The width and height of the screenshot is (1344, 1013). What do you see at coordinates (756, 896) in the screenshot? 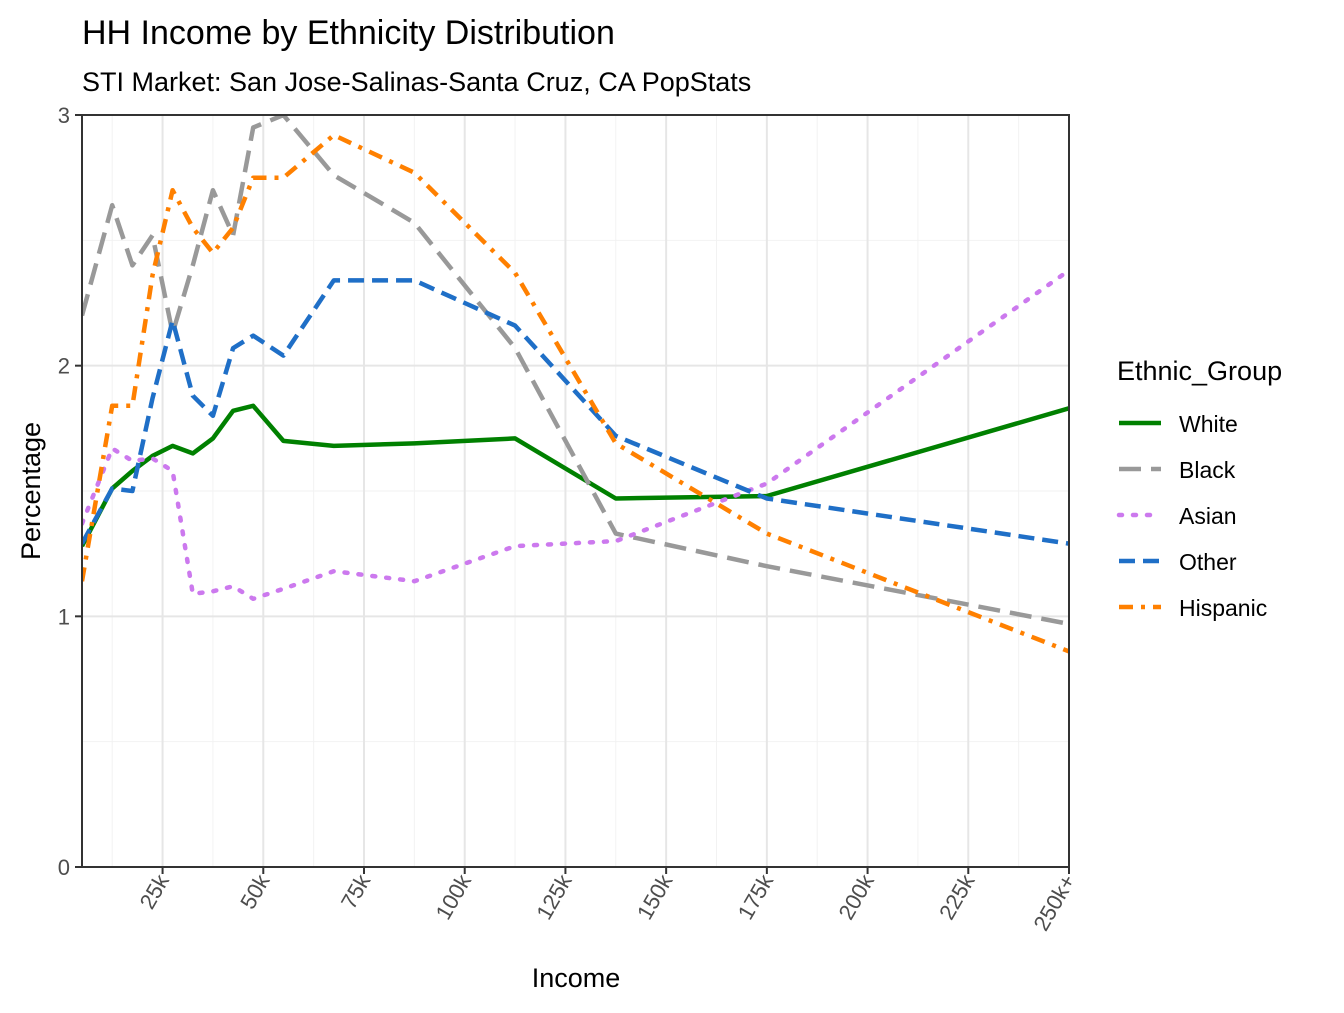
I see `x-tick-label: 175k` at bounding box center [756, 896].